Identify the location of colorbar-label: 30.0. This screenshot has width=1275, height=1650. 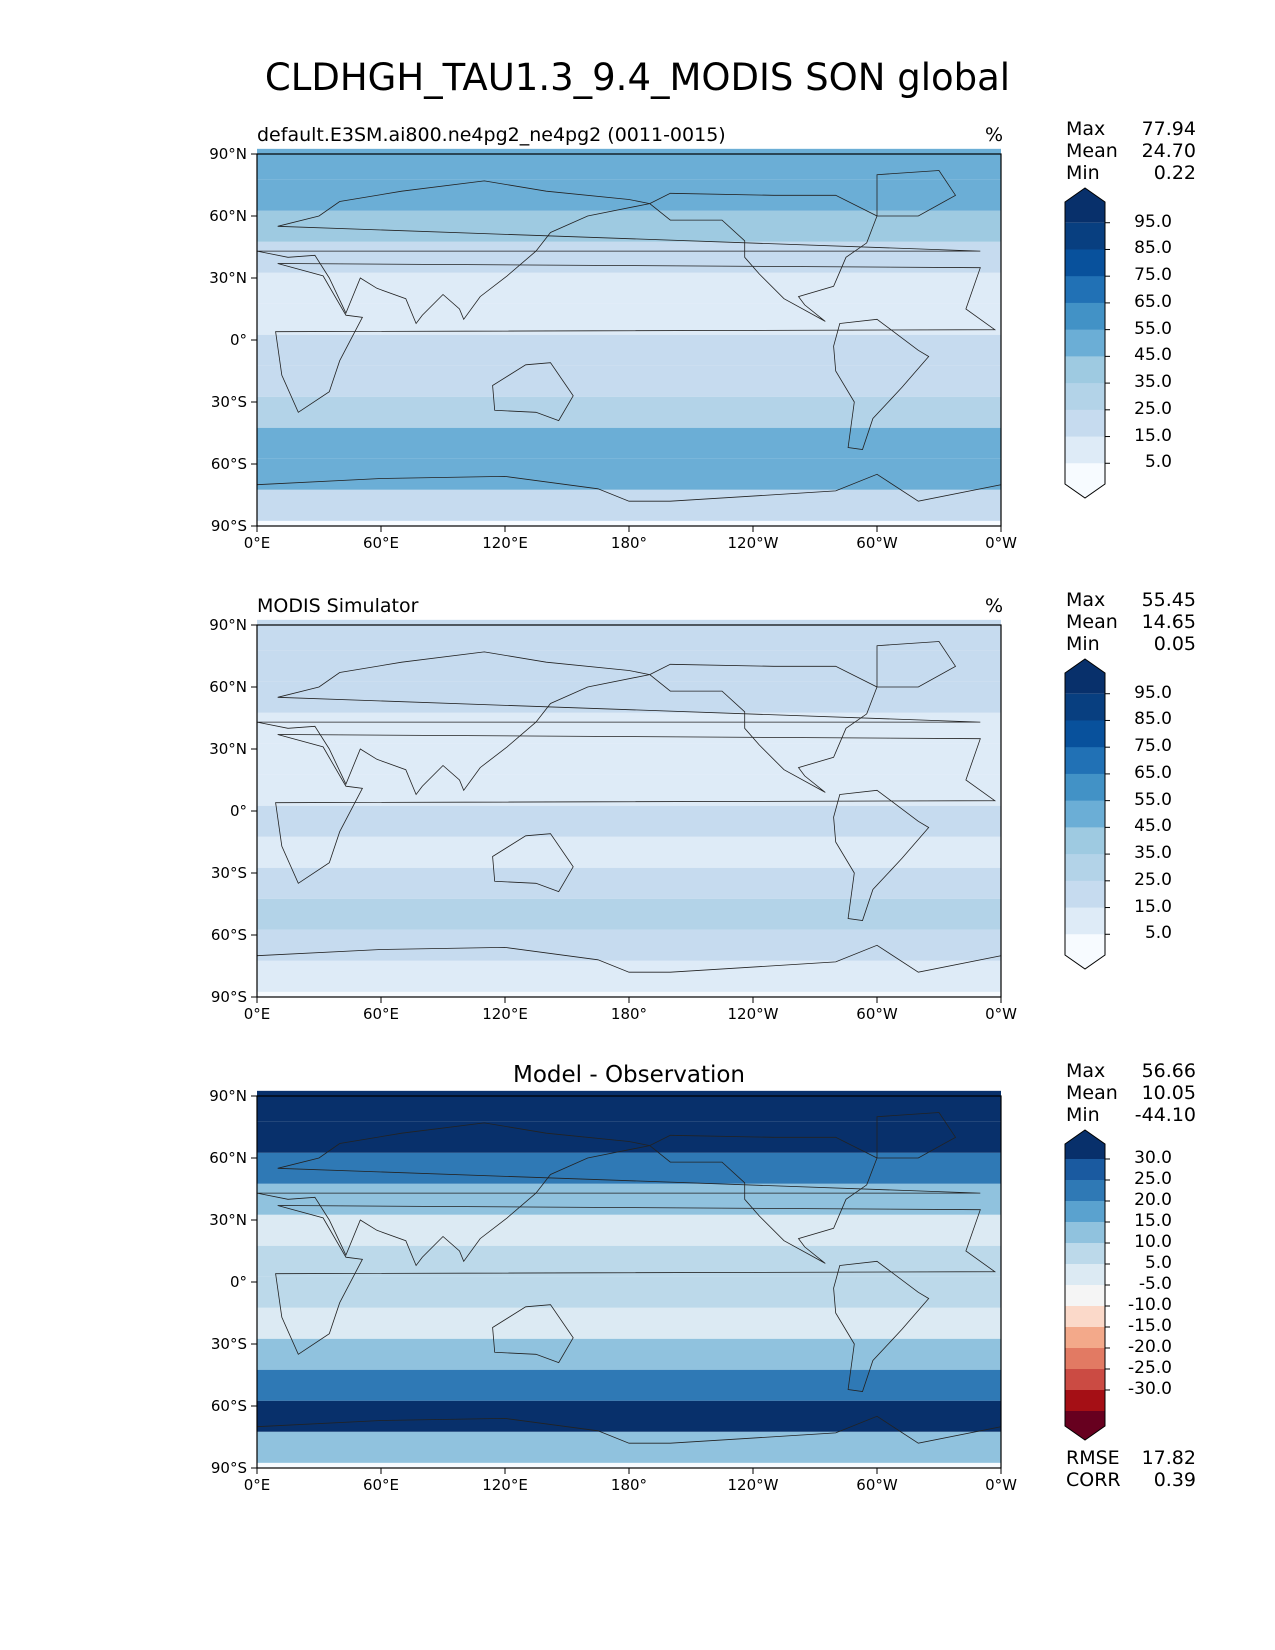
(1153, 1158).